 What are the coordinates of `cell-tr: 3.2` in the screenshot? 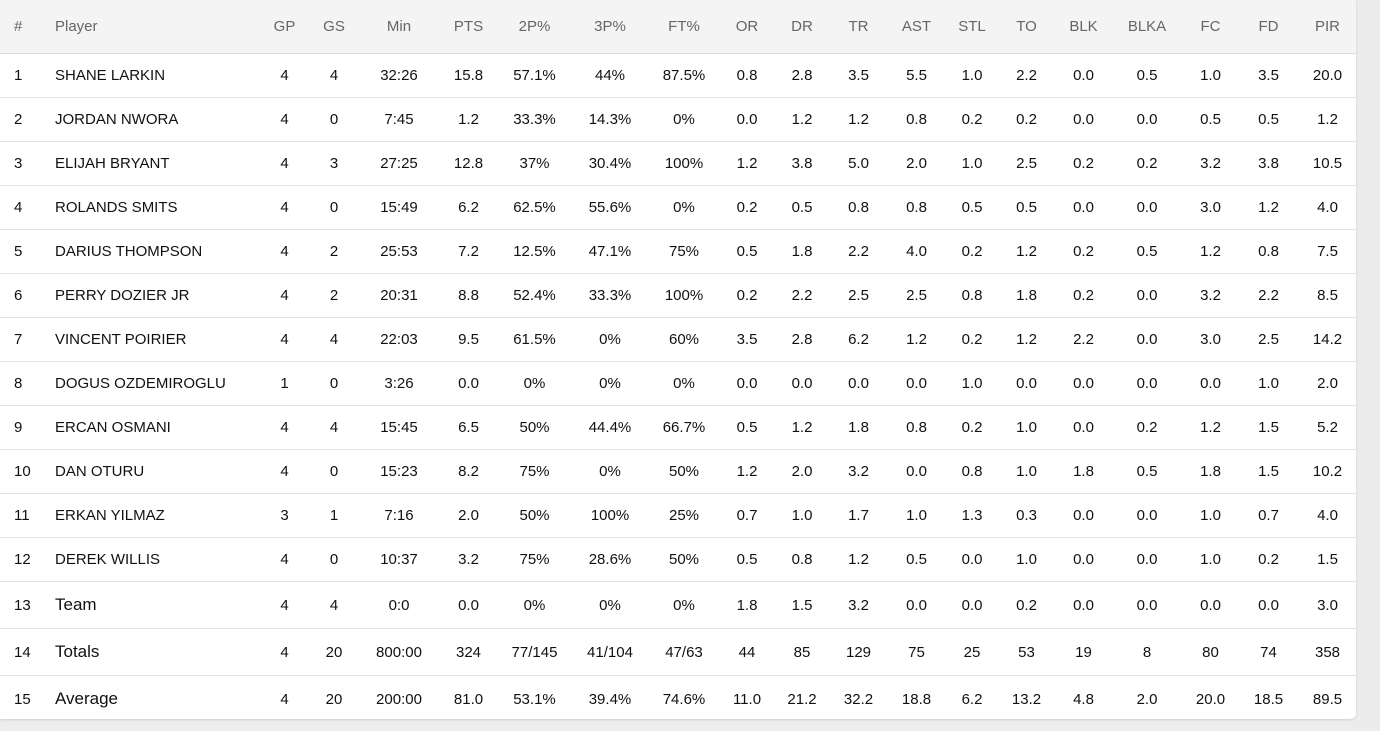 It's located at (858, 605).